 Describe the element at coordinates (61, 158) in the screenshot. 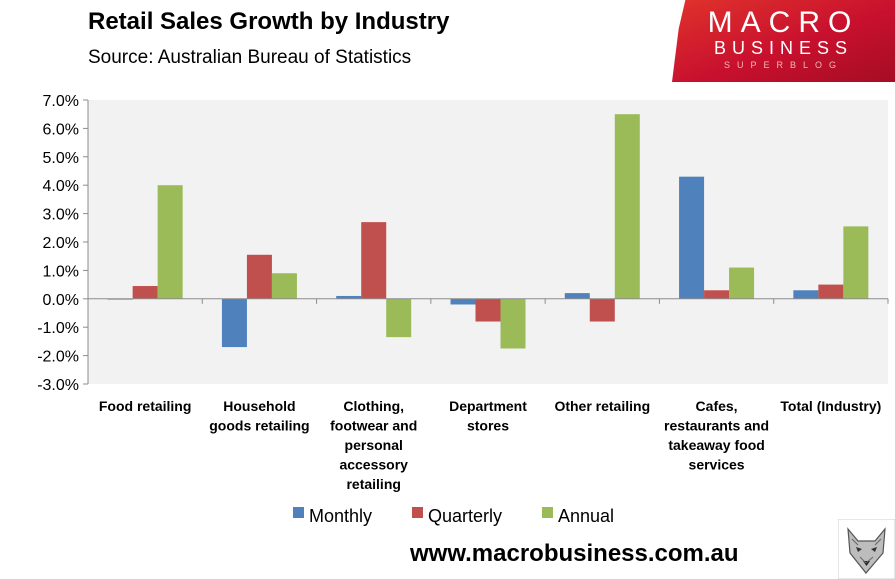

I see `y-tick-label: 5.0%` at that location.